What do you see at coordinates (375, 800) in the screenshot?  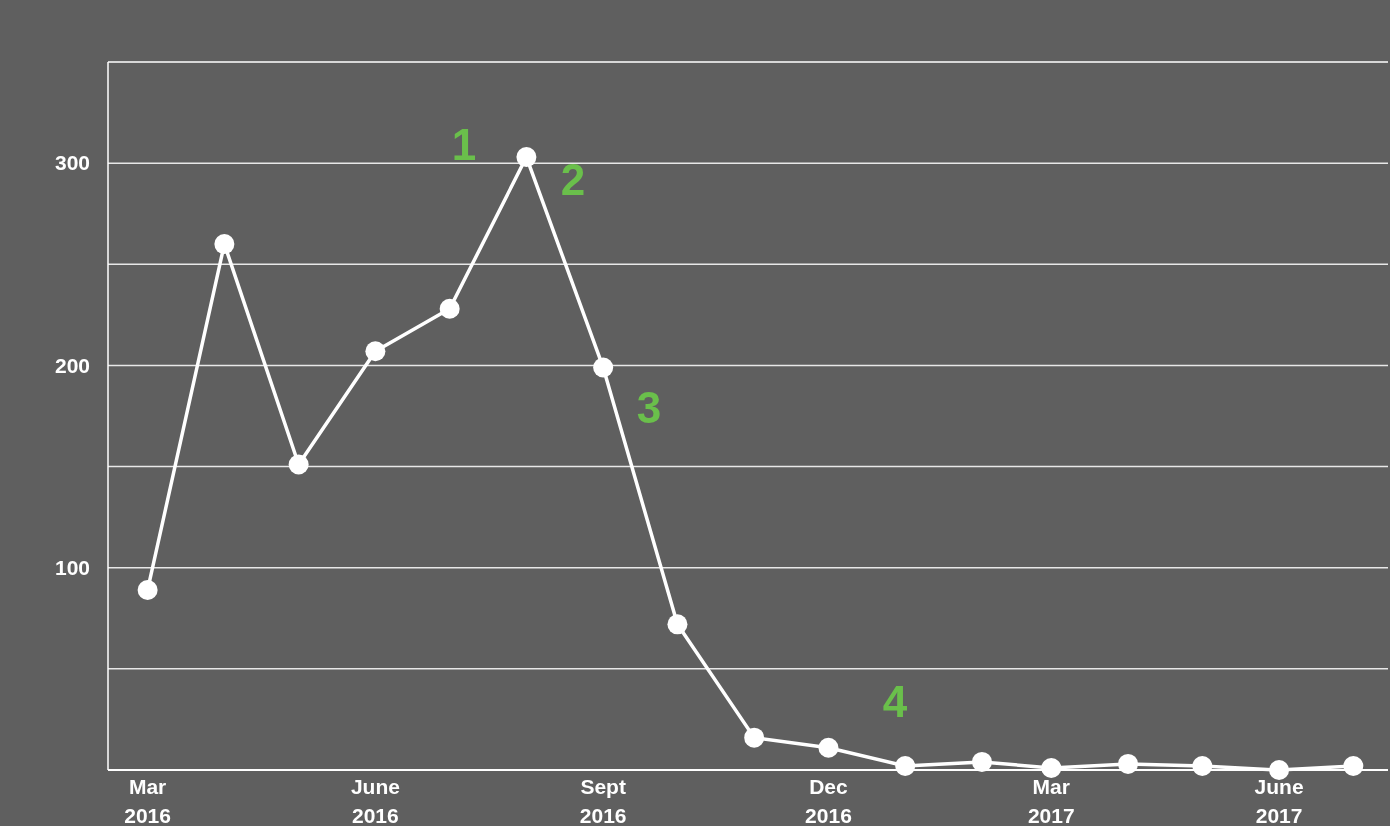 I see `x-tick-label: June 2016` at bounding box center [375, 800].